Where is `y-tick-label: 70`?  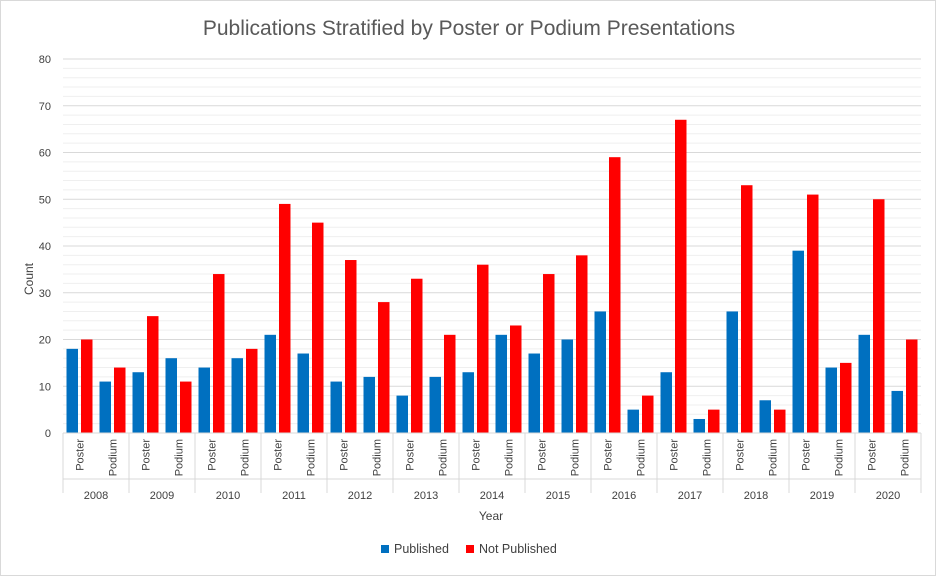 y-tick-label: 70 is located at coordinates (45, 107).